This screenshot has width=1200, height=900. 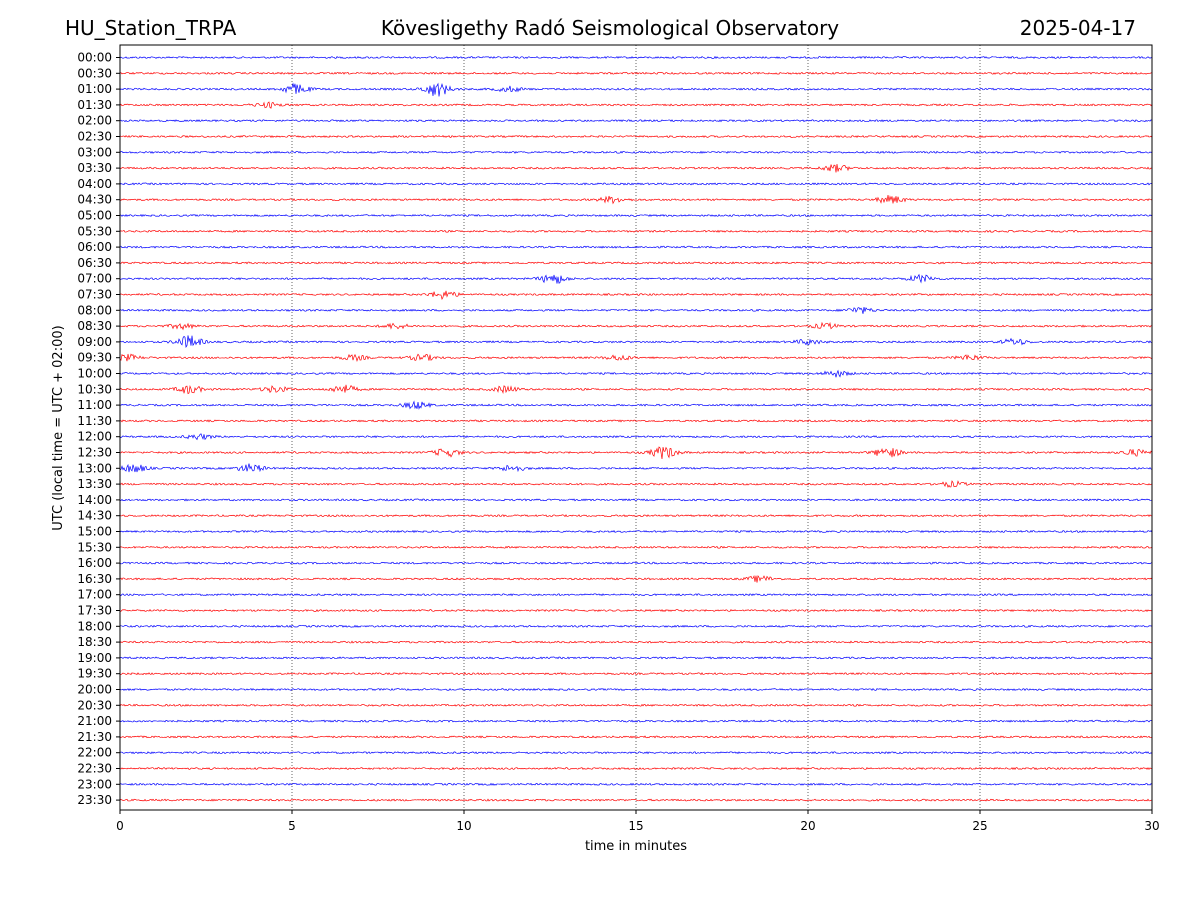 What do you see at coordinates (94, 753) in the screenshot?
I see `y-tick-label-2200: 22:00` at bounding box center [94, 753].